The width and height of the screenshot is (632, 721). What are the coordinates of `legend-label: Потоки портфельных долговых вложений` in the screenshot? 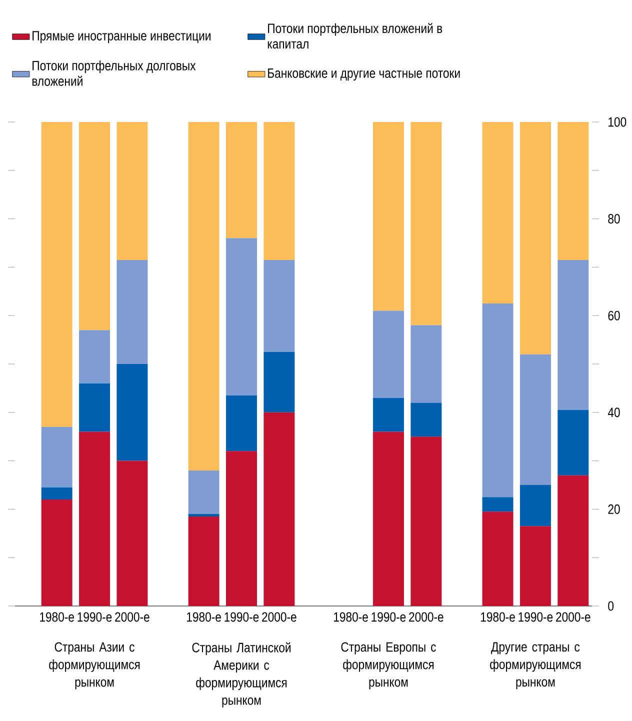 It's located at (114, 73).